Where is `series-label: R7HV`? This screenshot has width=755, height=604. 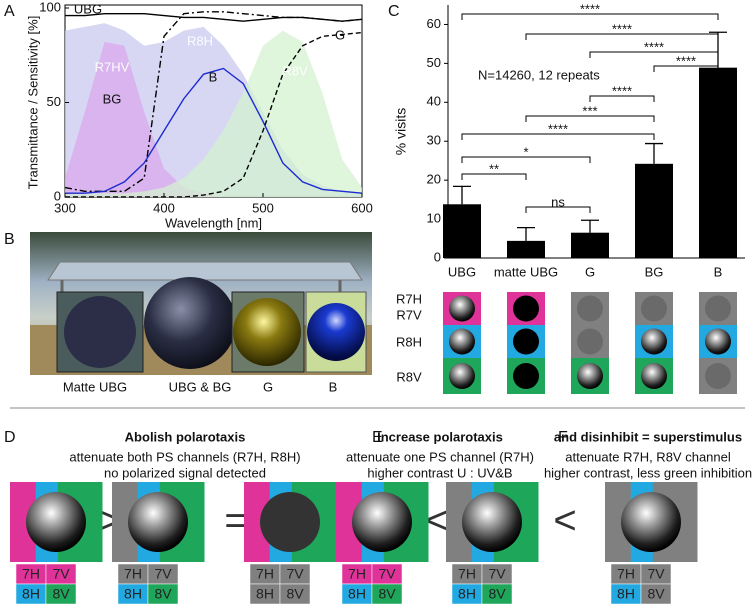
series-label: R7HV is located at coordinates (112, 66).